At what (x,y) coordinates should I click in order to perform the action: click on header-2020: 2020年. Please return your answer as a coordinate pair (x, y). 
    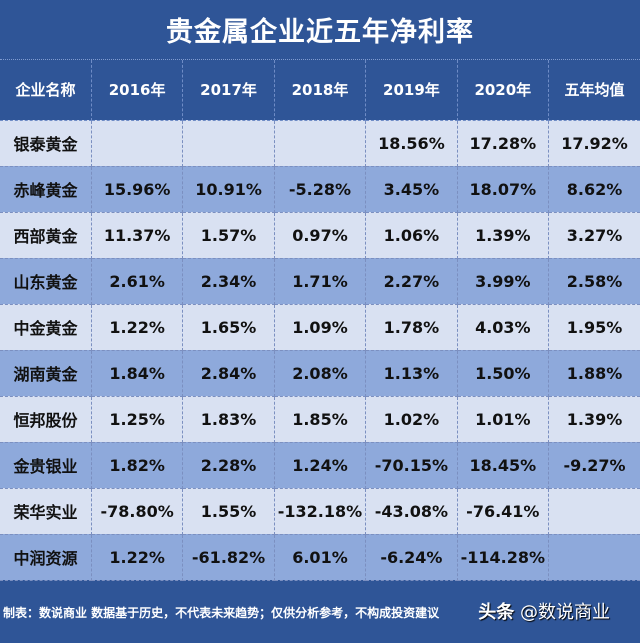
    Looking at the image, I should click on (503, 90).